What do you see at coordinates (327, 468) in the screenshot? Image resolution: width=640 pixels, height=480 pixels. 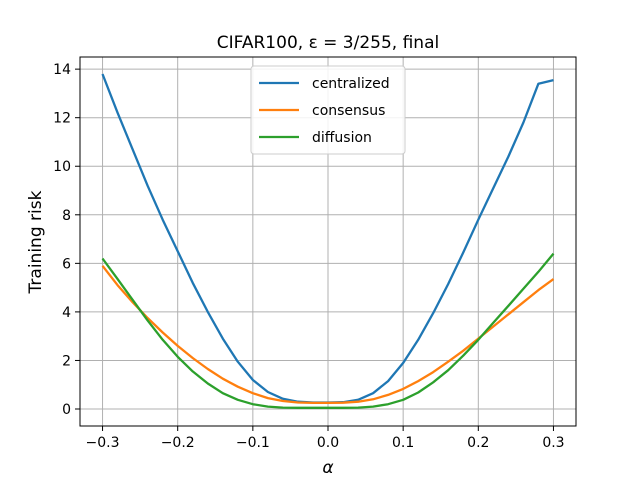 I see `x-axis-label: α` at bounding box center [327, 468].